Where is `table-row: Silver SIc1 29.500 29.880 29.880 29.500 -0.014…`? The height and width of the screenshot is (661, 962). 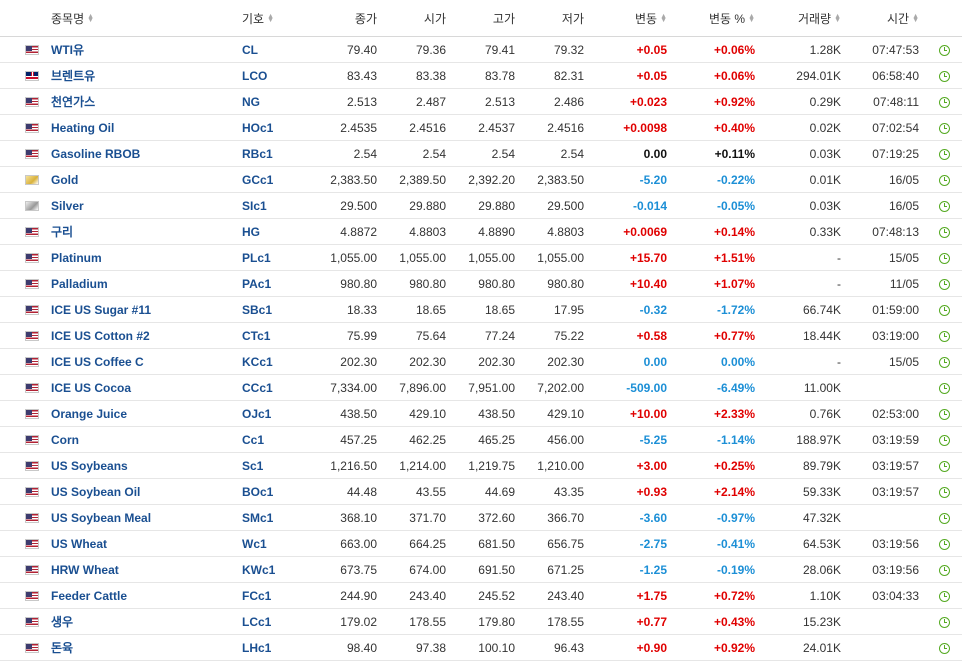
table-row: Silver SIc1 29.500 29.880 29.880 29.500 -0.014… is located at coordinates (481, 205).